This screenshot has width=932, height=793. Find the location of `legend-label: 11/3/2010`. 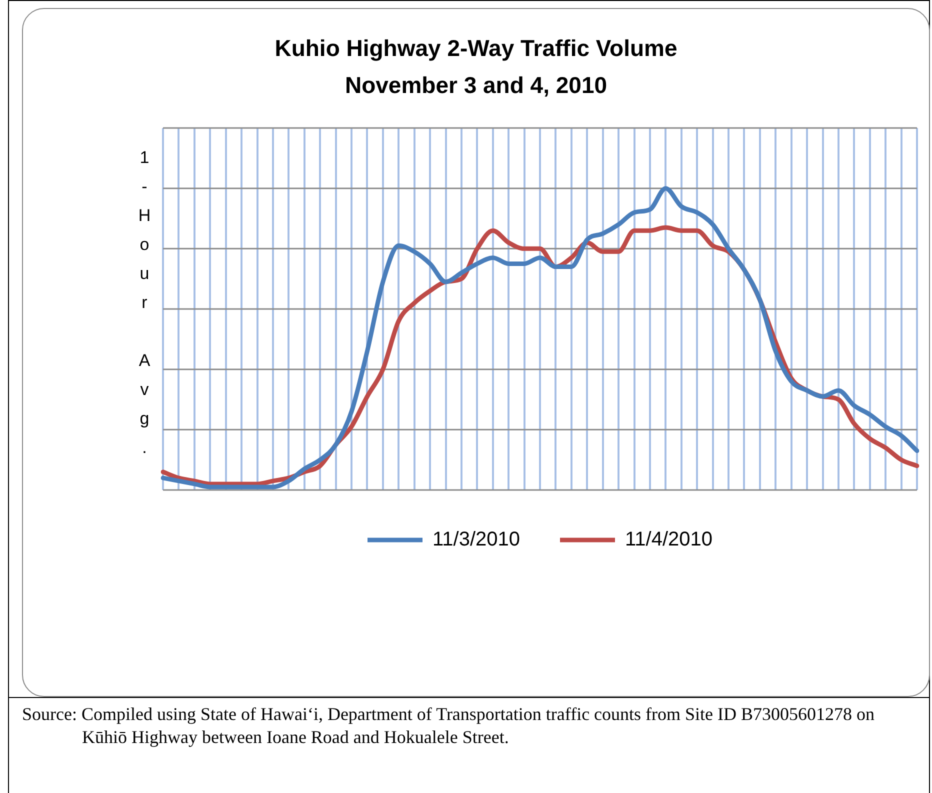

legend-label: 11/3/2010 is located at coordinates (476, 539).